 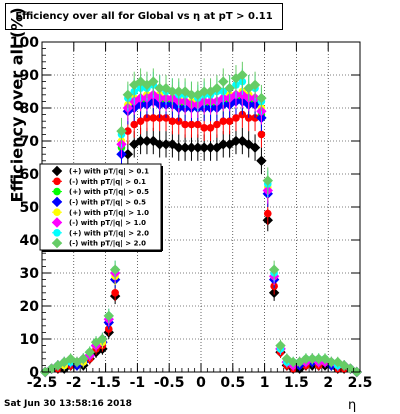 What do you see at coordinates (352, 405) in the screenshot?
I see `x-axis-label: η` at bounding box center [352, 405].